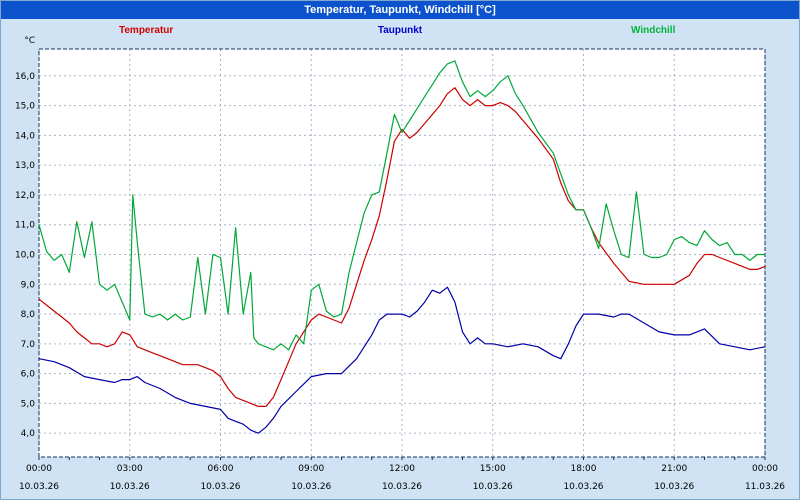 This screenshot has height=500, width=800. Describe the element at coordinates (402, 469) in the screenshot. I see `svg-text: 12:00` at that location.